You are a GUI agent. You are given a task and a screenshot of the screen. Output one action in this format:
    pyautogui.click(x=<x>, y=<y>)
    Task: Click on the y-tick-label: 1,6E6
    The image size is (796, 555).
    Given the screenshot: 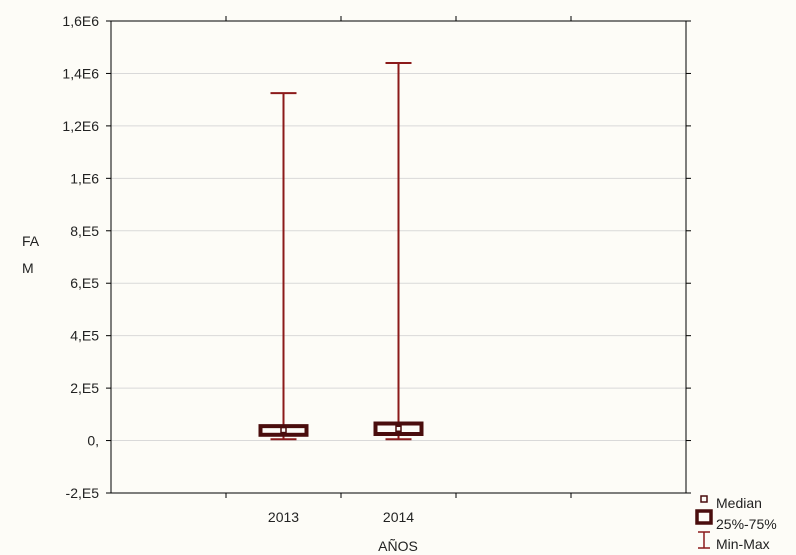 What is the action you would take?
    pyautogui.click(x=80, y=21)
    